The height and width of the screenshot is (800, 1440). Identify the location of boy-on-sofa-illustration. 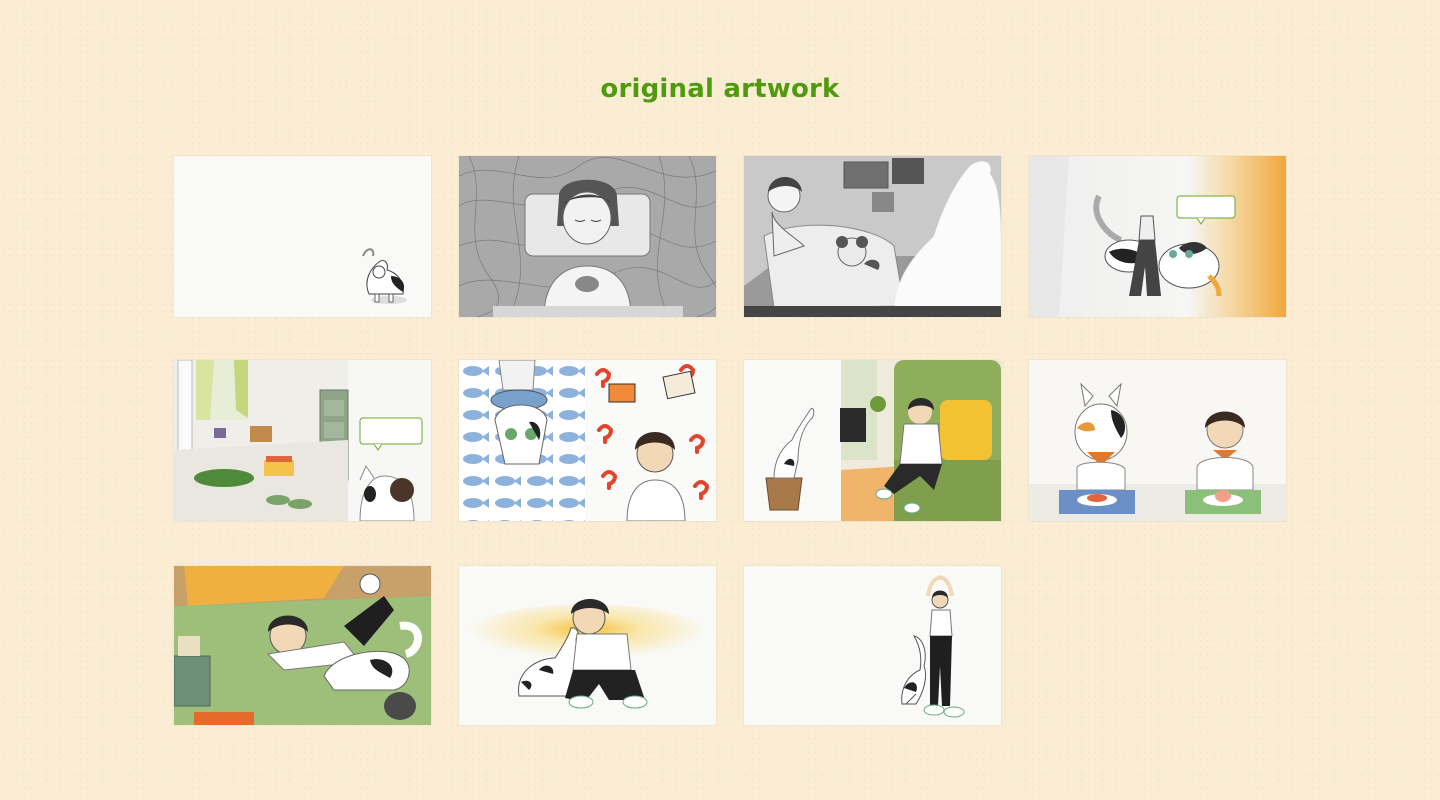
(872, 440).